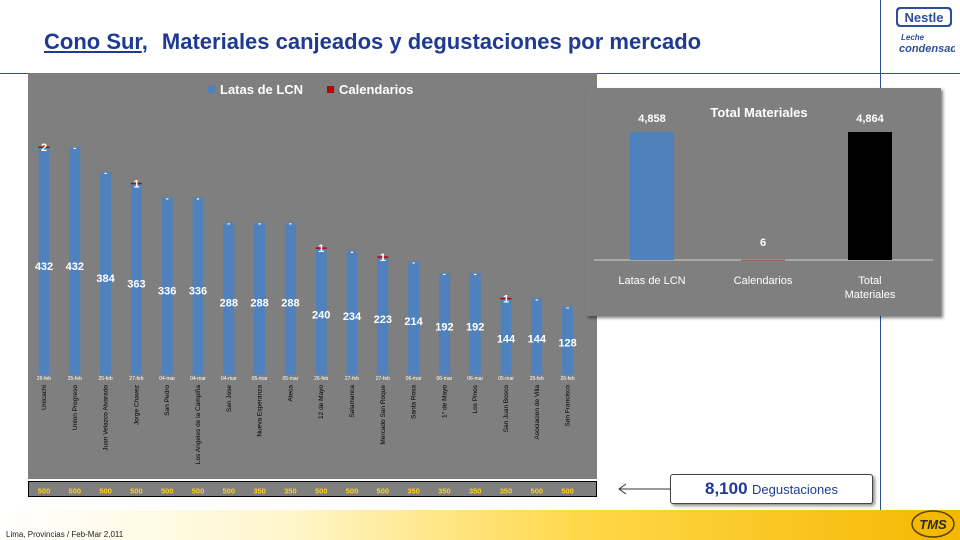 This screenshot has width=960, height=540. I want to click on title-region: Cono Sur, so click(93, 41).